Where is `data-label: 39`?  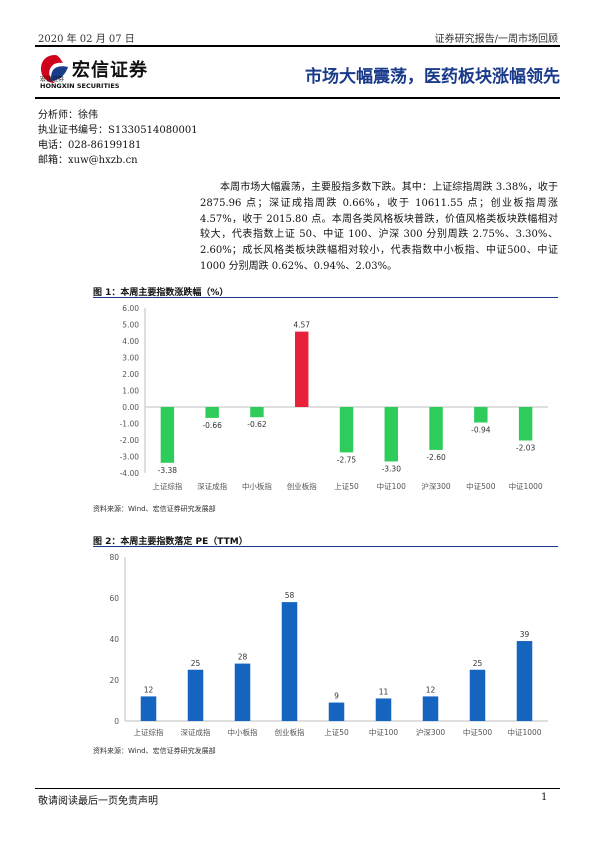
data-label: 39 is located at coordinates (525, 634).